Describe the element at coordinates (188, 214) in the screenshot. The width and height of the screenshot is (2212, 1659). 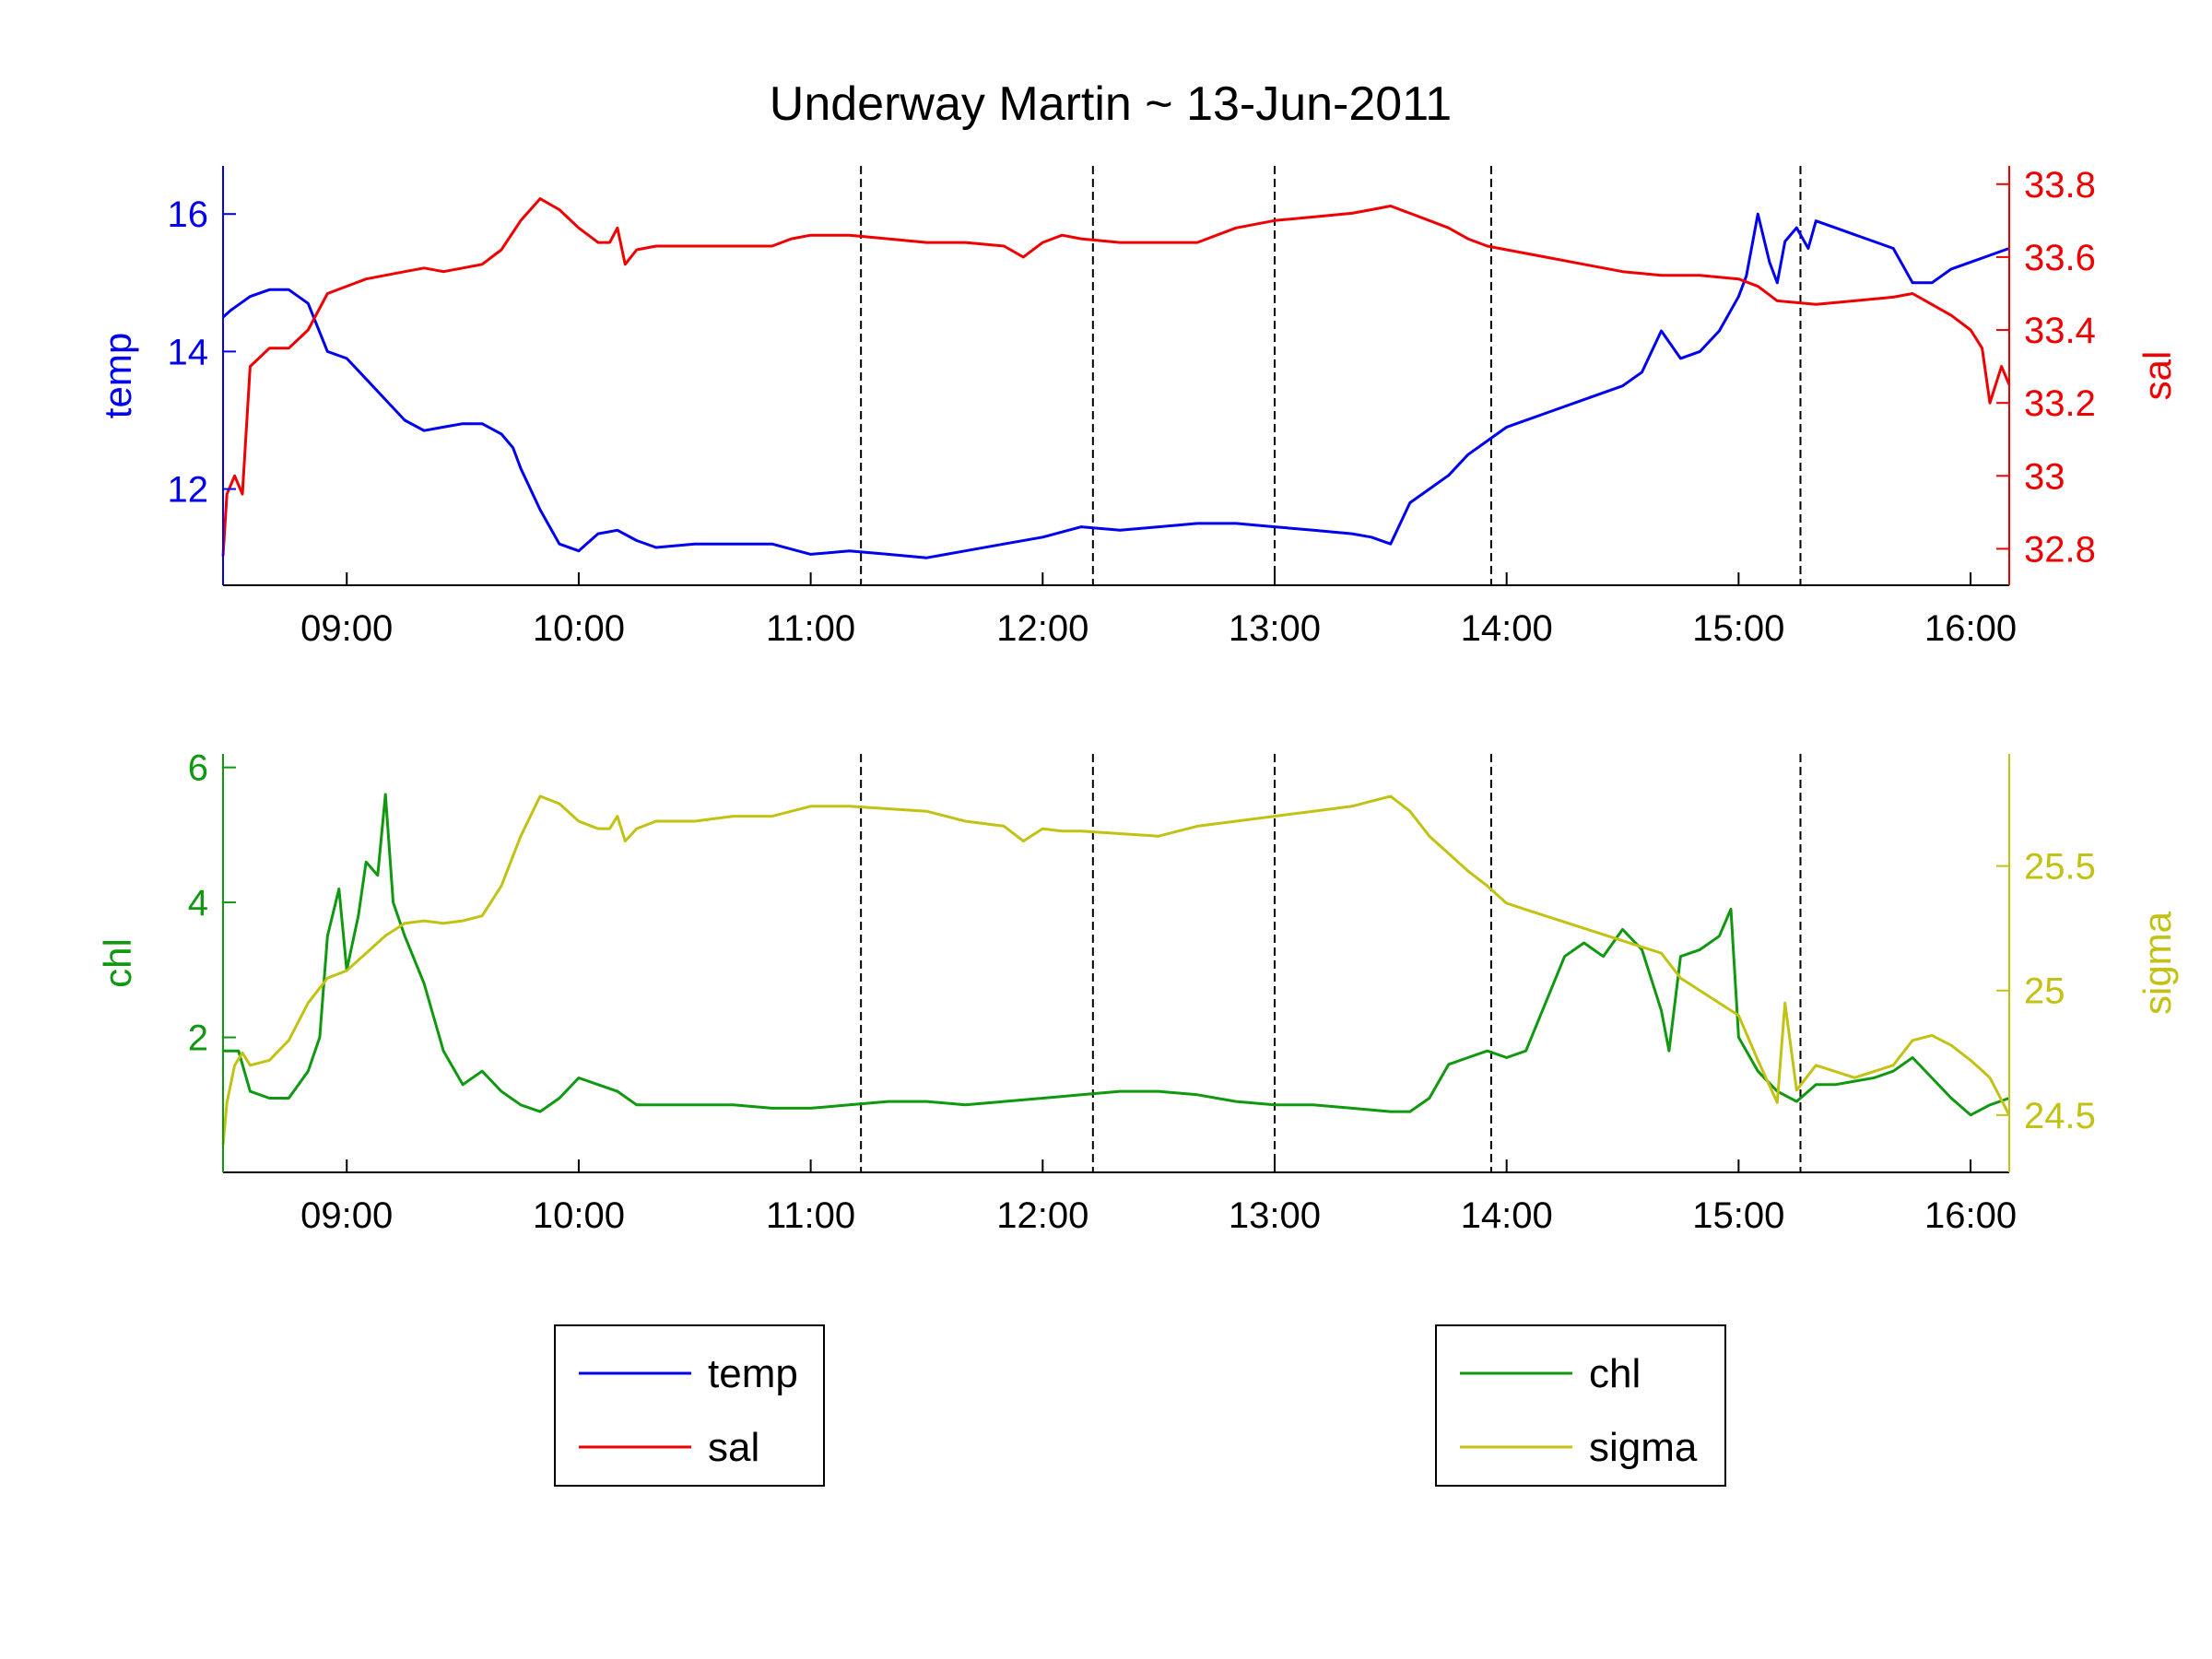
I see `left-tick-label: 16` at that location.